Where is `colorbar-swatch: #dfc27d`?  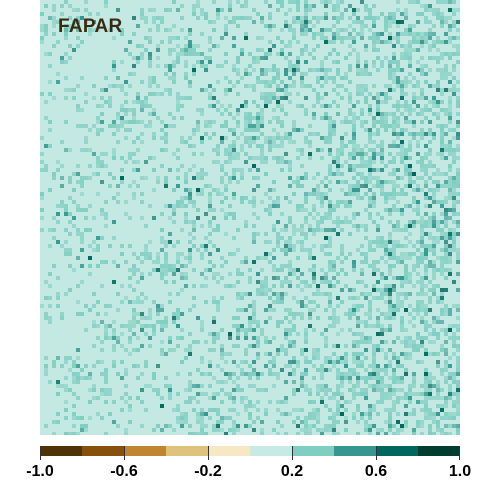 colorbar-swatch: #dfc27d is located at coordinates (187, 451).